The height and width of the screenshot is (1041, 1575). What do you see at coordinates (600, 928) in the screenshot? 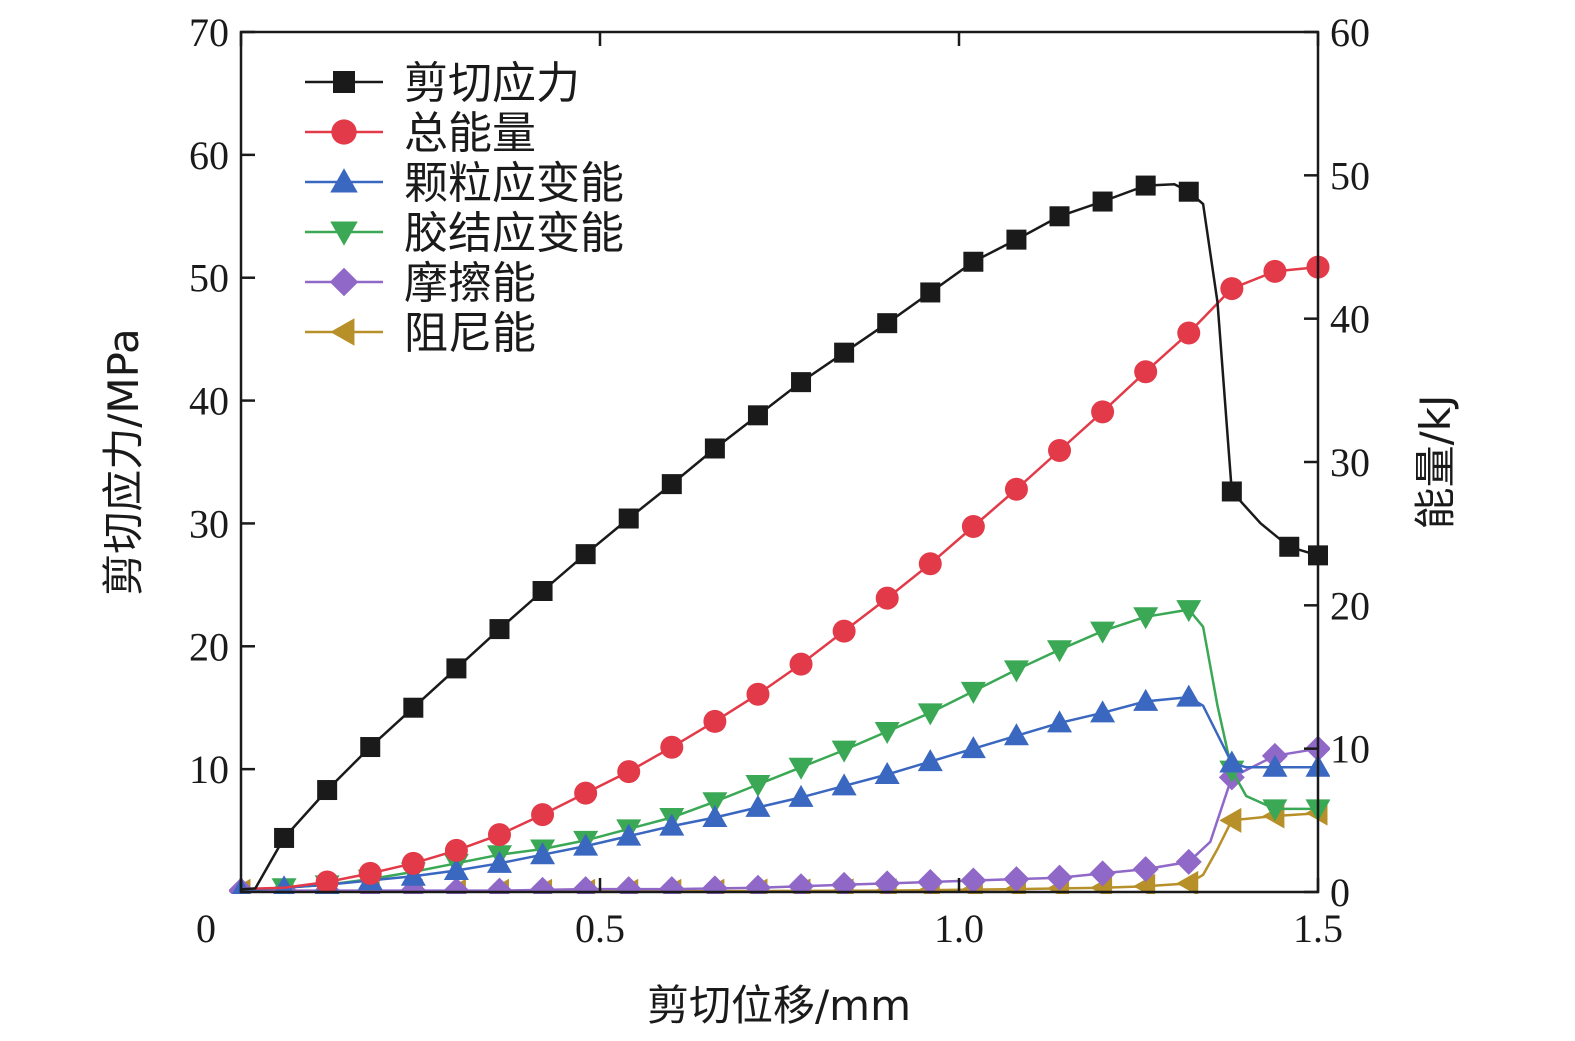
I see `x-tick-label: 0.5` at bounding box center [600, 928].